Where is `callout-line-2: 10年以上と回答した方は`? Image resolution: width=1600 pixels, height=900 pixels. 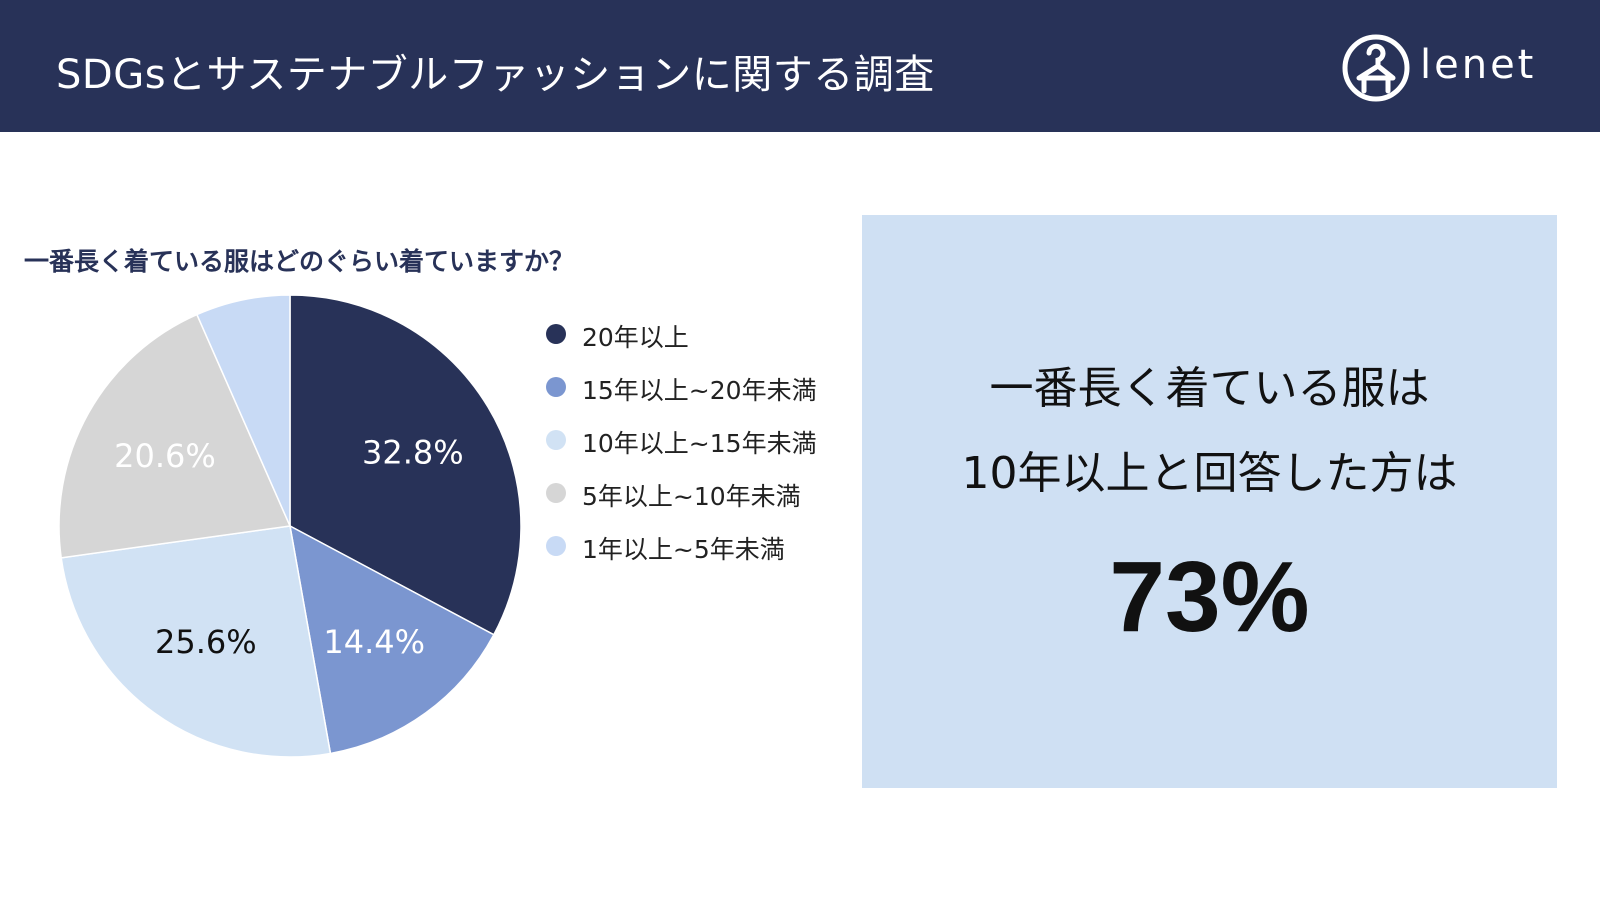
callout-line-2: 10年以上と回答した方は is located at coordinates (1209, 473).